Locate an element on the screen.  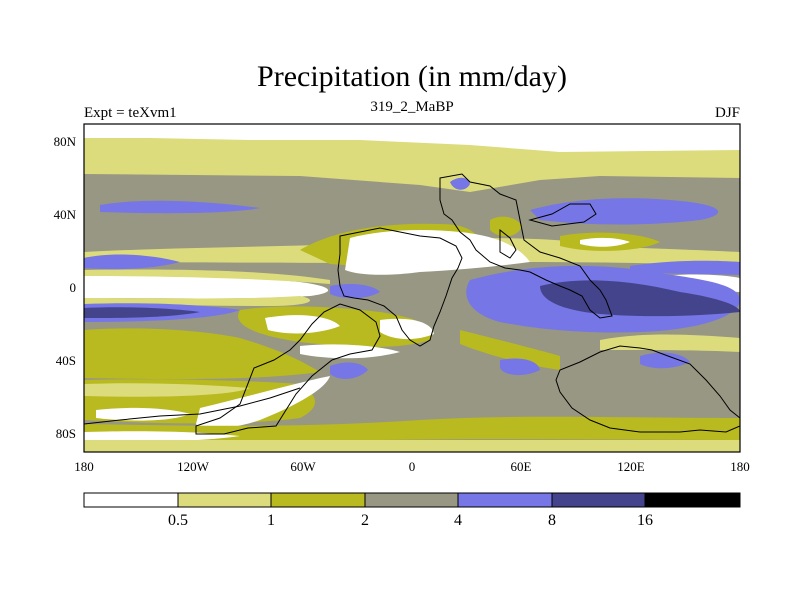
lat-tick-label: 80S is located at coordinates (66, 433).